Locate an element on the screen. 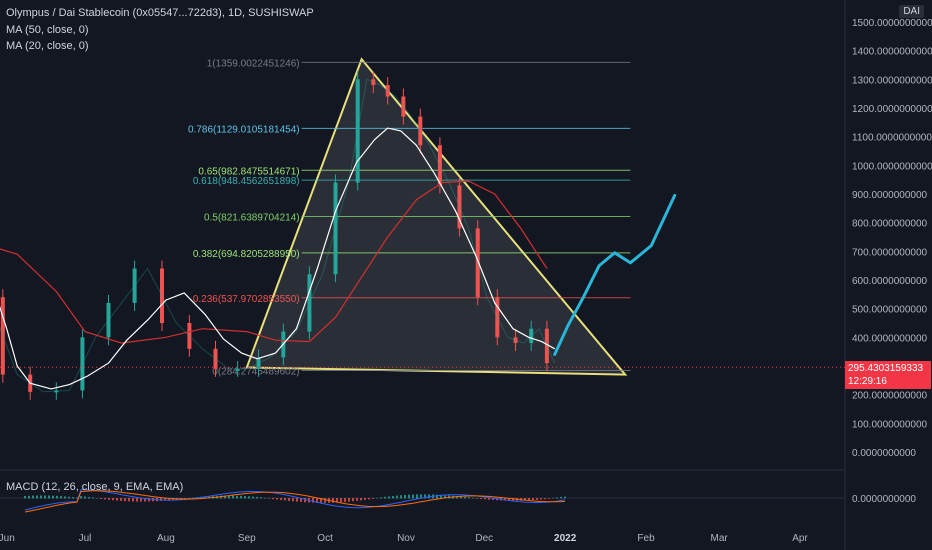  macd-label: MACD (12, 26, close, 9, EMA, EMA) is located at coordinates (95, 487).